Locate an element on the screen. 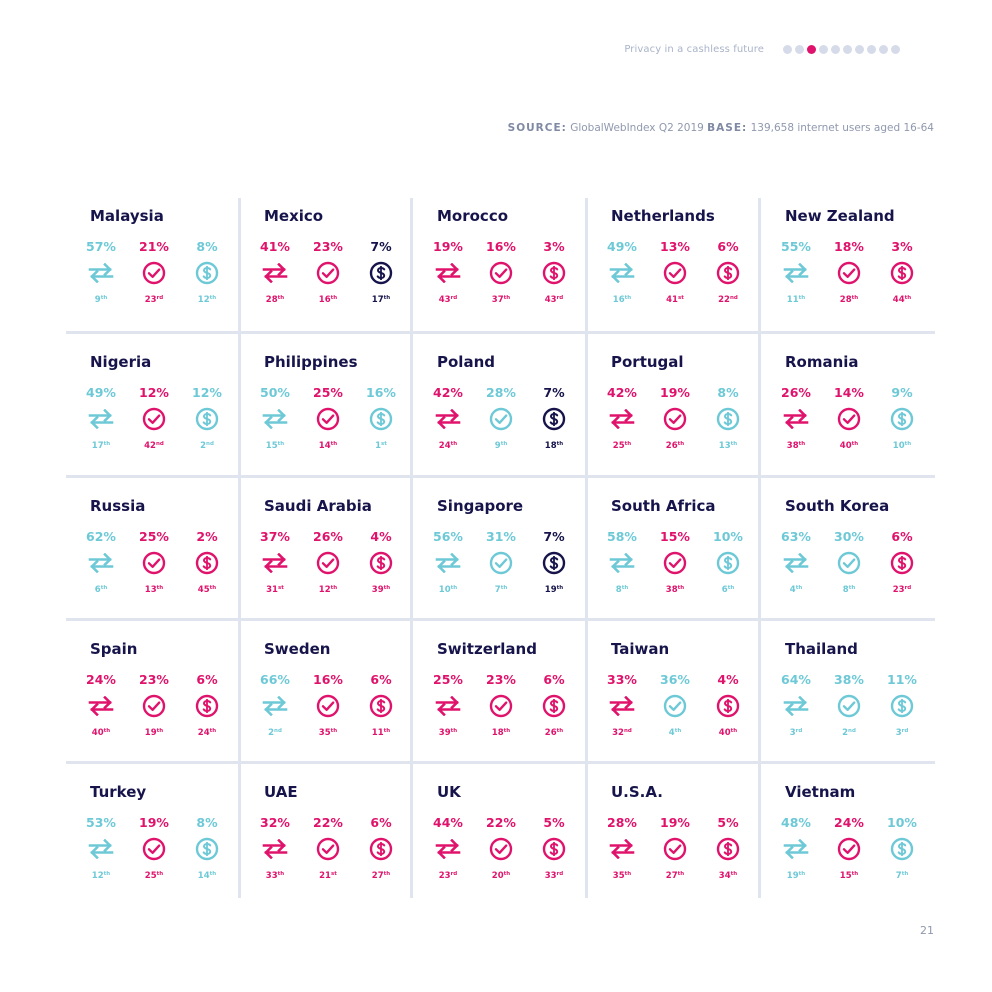  stat-rank: 34th is located at coordinates (728, 876).